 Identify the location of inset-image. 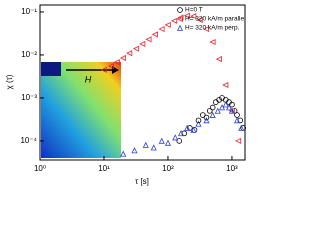
(81, 110).